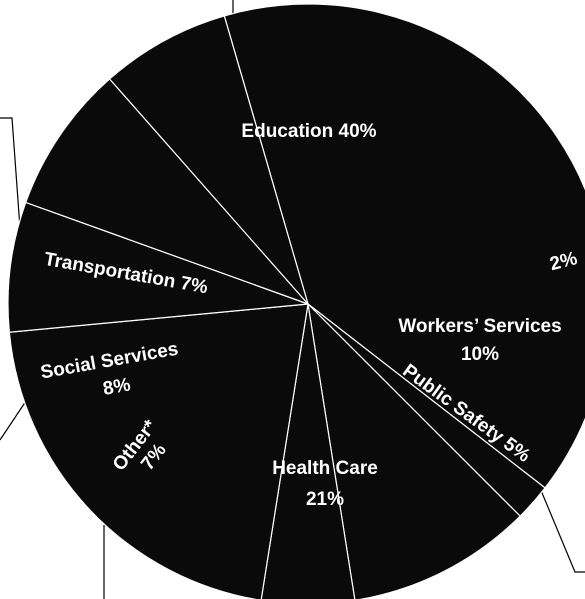 Image resolution: width=585 pixels, height=599 pixels. I want to click on label-workers-services: Workers’ Services, so click(479, 326).